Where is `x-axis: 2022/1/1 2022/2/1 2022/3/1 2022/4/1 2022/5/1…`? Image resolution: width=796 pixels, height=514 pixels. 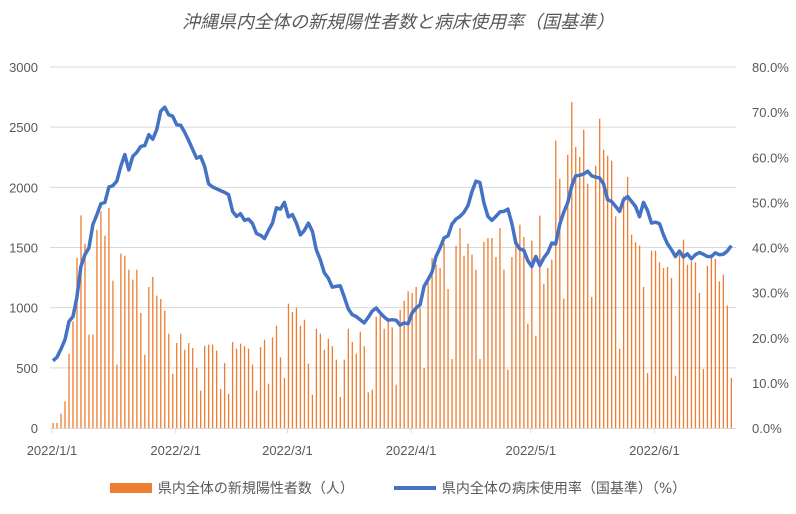
x-axis: 2022/1/1 2022/2/1 2022/3/1 2022/4/1 2022/5/1… is located at coordinates (353, 443).